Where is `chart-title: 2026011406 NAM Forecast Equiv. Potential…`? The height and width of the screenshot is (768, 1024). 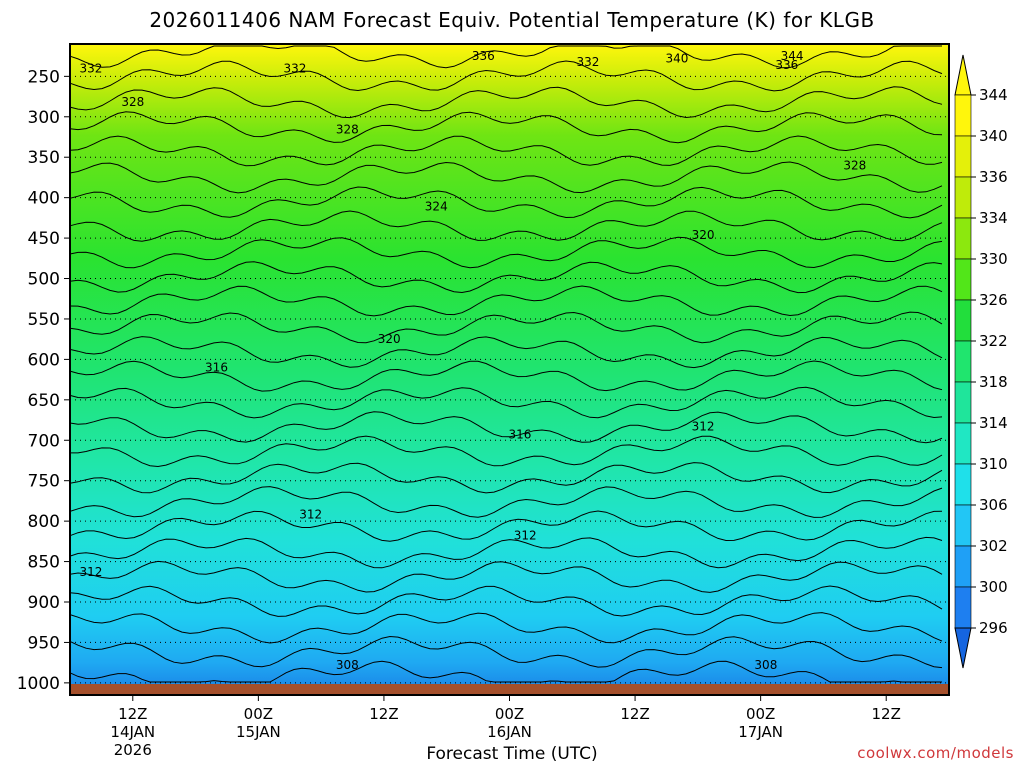 chart-title: 2026011406 NAM Forecast Equiv. Potential… is located at coordinates (512, 20).